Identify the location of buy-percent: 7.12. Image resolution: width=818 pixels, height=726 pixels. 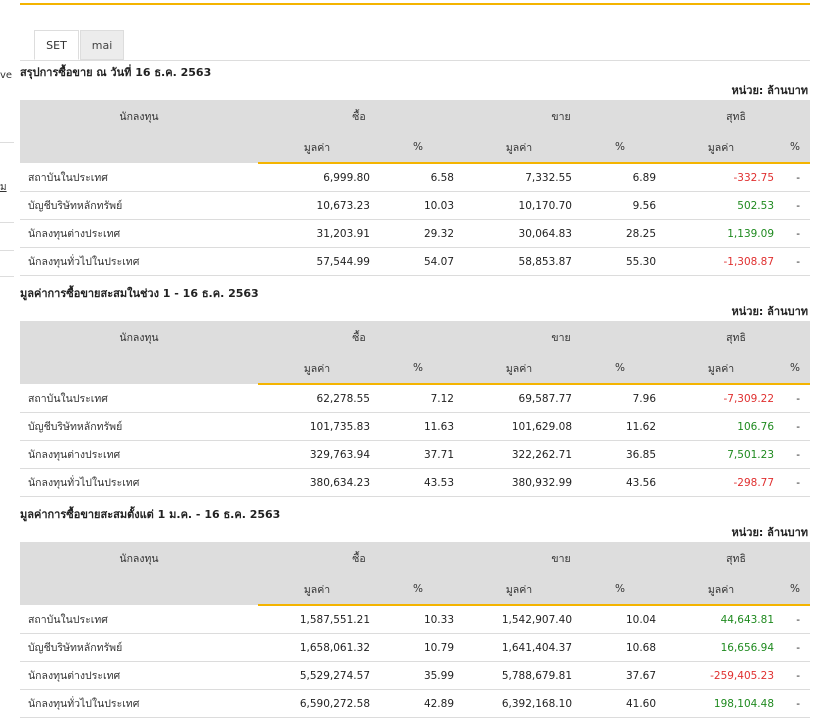
(418, 398).